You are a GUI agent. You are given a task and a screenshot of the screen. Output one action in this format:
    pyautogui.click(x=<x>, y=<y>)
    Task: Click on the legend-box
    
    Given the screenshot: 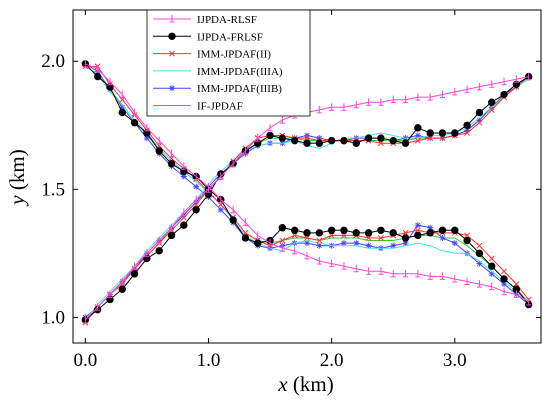 What is the action you would take?
    pyautogui.click(x=228, y=63)
    